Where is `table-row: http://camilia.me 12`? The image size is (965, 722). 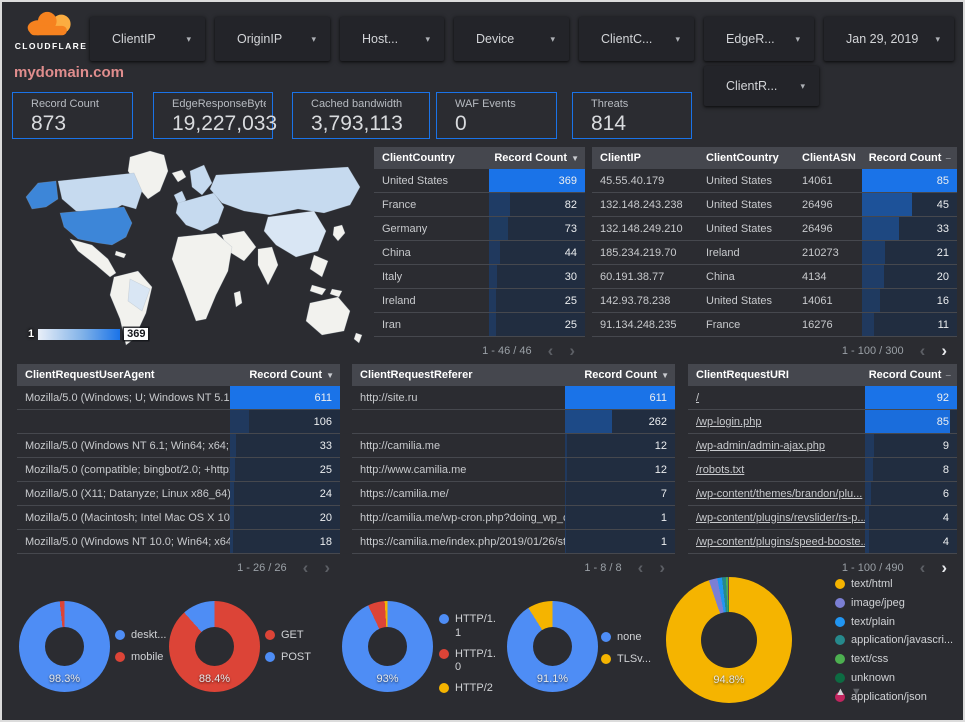 table-row: http://camilia.me 12 is located at coordinates (513, 446).